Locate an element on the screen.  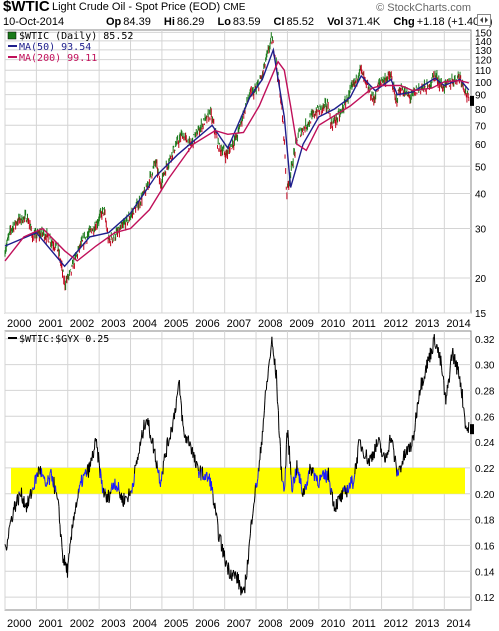
price-y-tick-label: 30 is located at coordinates (481, 230).